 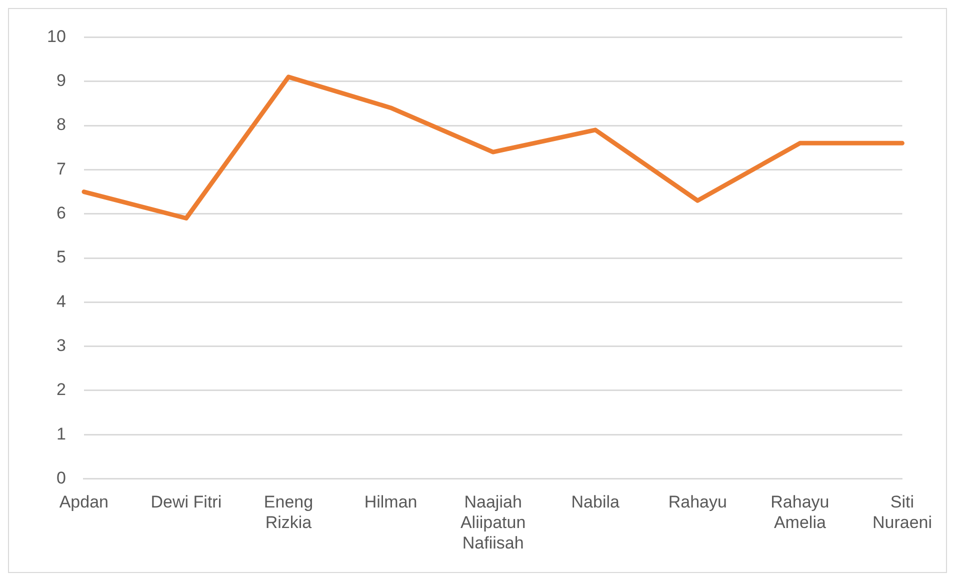 I want to click on y-tick-label: 3, so click(x=61, y=346).